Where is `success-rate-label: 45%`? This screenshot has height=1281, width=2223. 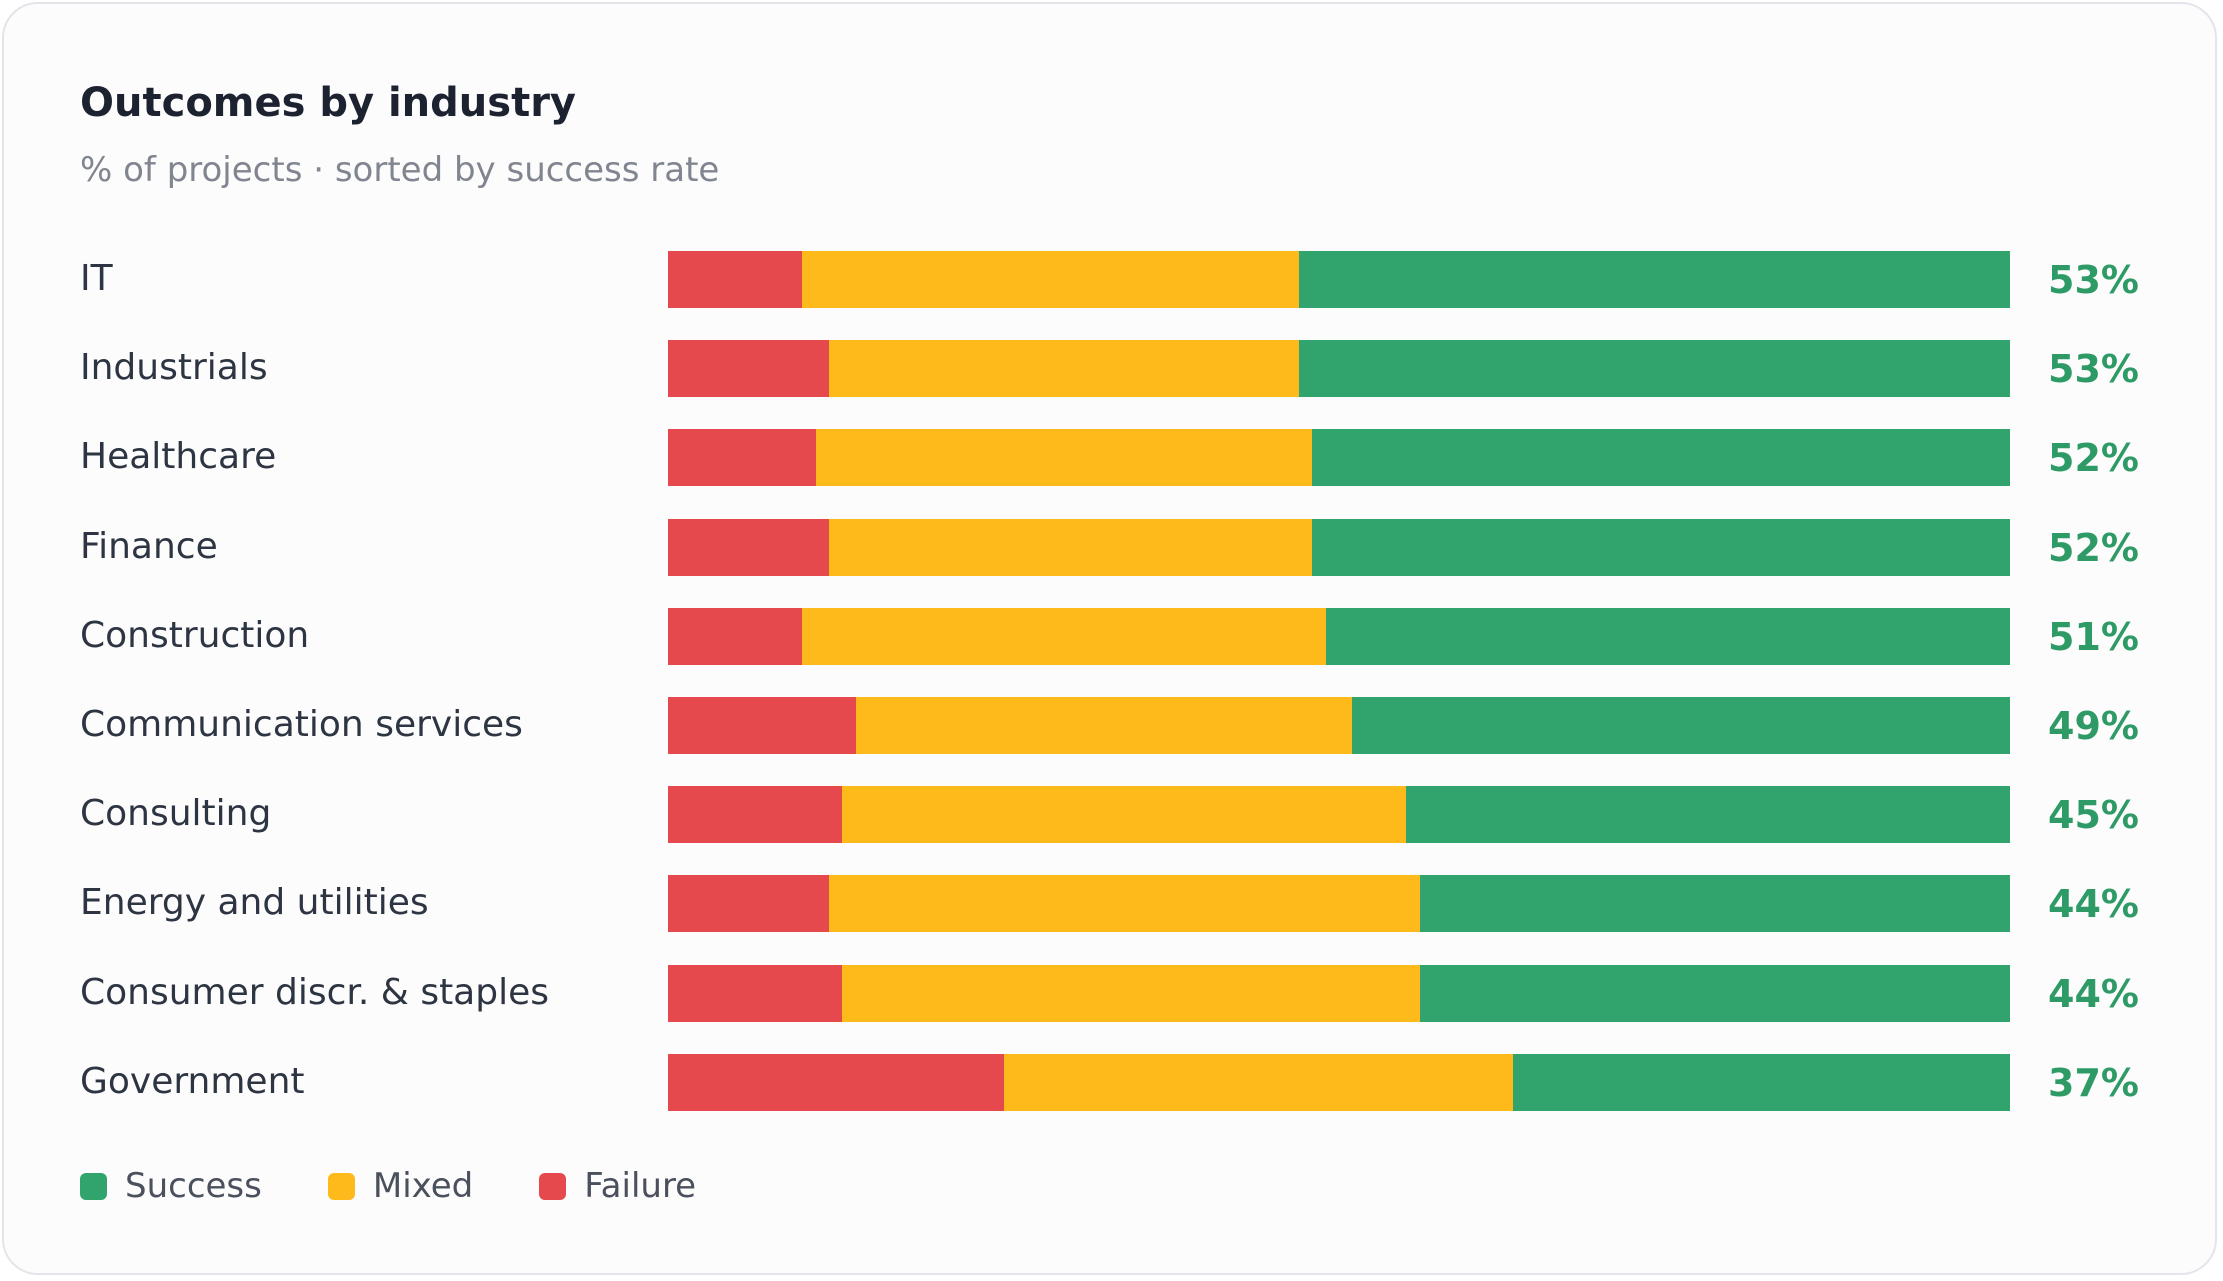
success-rate-label: 45% is located at coordinates (2093, 815).